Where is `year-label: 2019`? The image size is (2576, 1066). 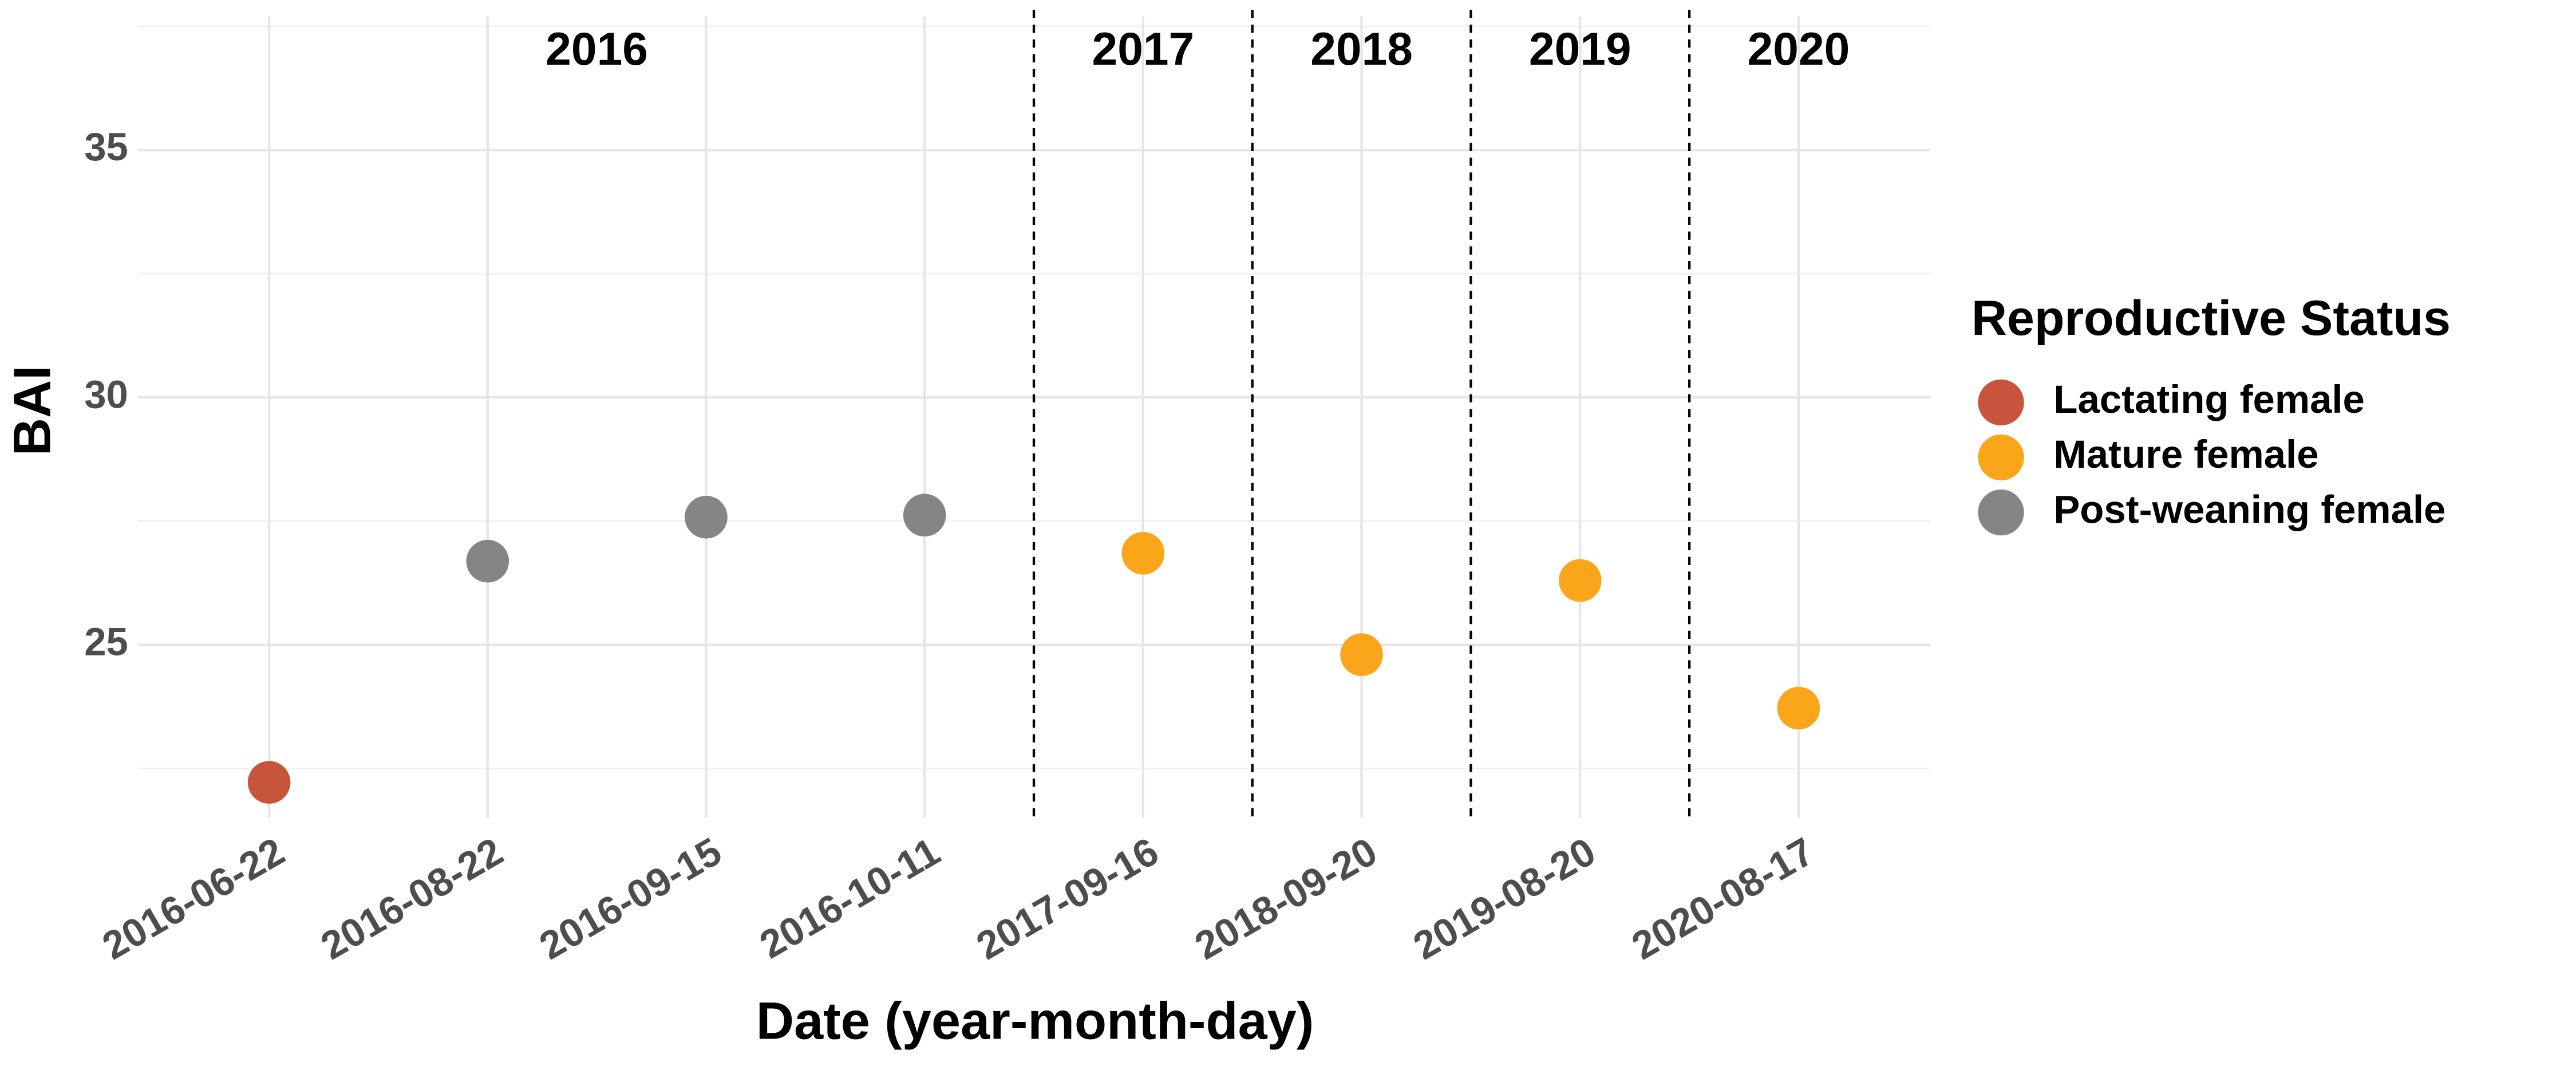
year-label: 2019 is located at coordinates (1580, 49).